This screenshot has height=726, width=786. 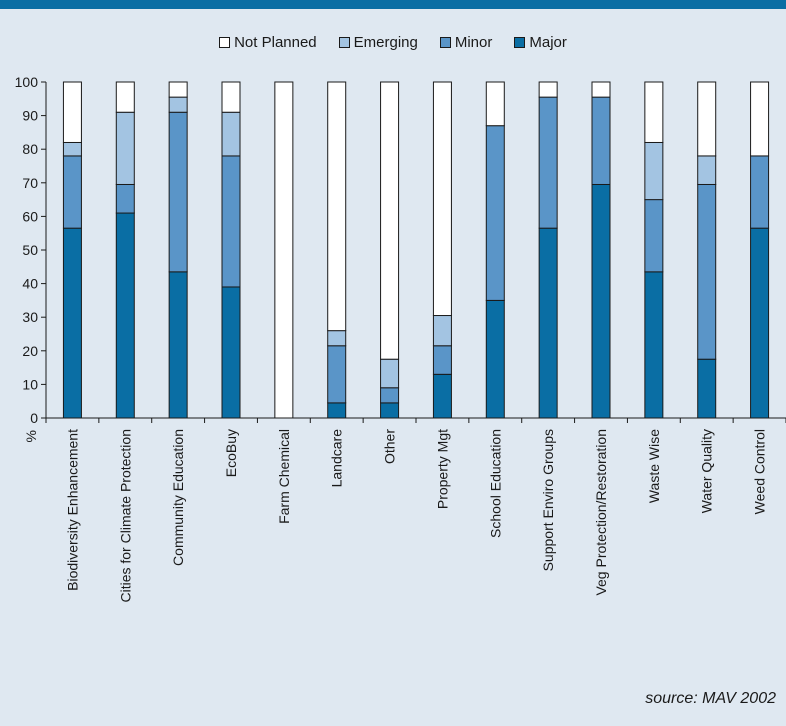 What do you see at coordinates (30, 384) in the screenshot?
I see `y-tick-label-10: 10` at bounding box center [30, 384].